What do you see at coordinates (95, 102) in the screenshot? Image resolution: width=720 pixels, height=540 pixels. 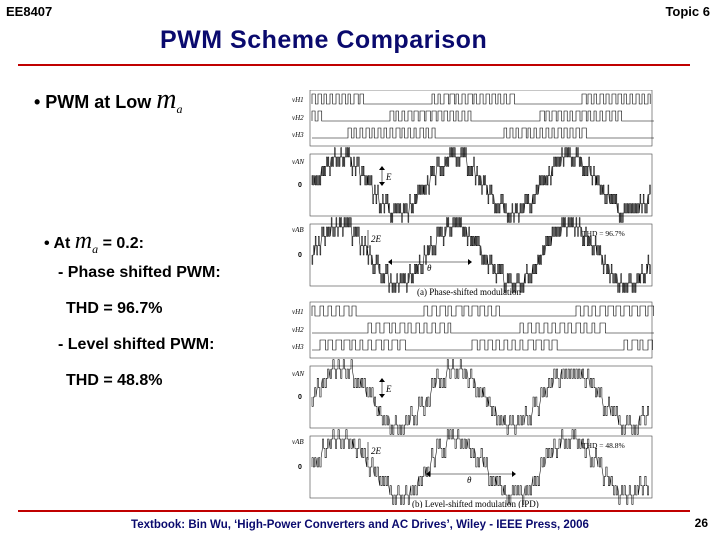 I see `bullet-text: • PWM at Low` at bounding box center [95, 102].